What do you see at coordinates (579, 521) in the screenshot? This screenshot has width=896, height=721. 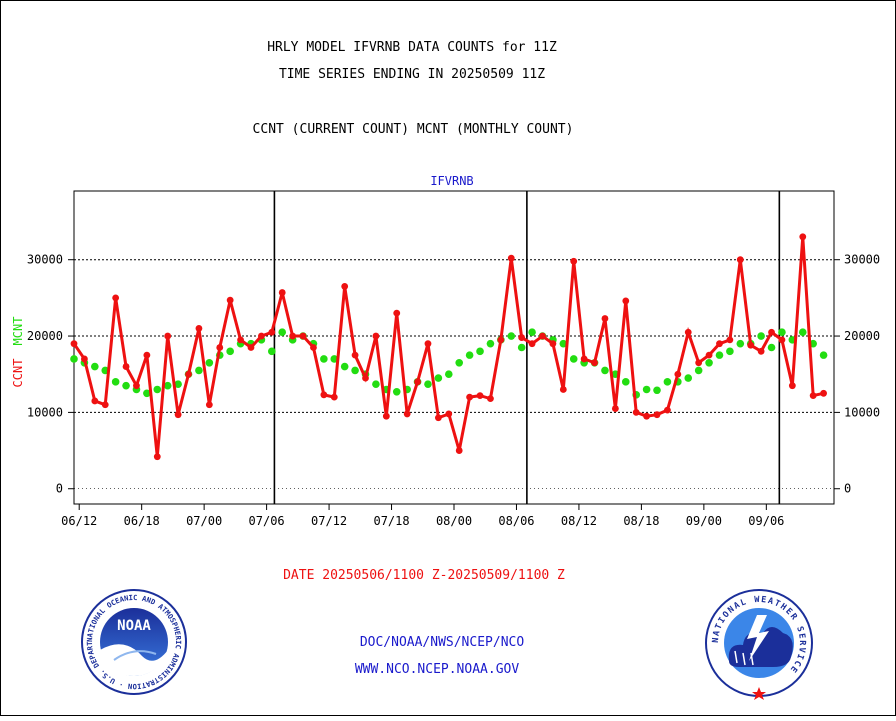 I see `x-tick-label: 08/12` at bounding box center [579, 521].